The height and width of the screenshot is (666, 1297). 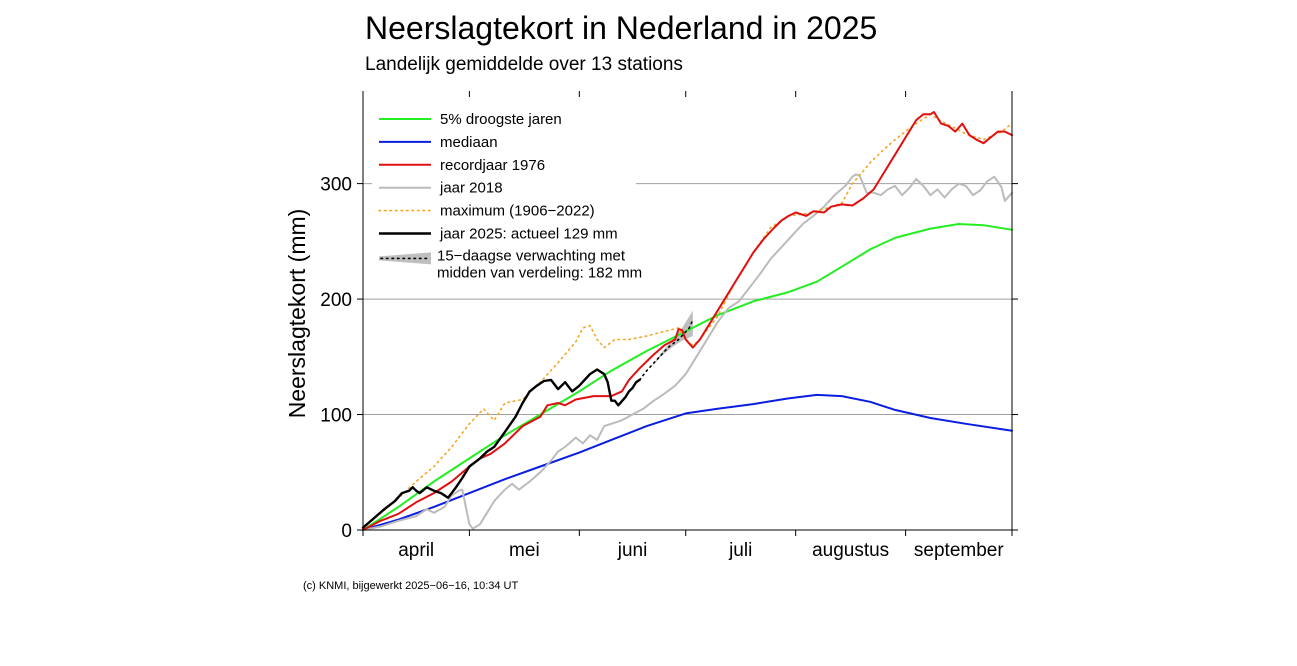 What do you see at coordinates (740, 550) in the screenshot?
I see `x-tick-label-juli: juli` at bounding box center [740, 550].